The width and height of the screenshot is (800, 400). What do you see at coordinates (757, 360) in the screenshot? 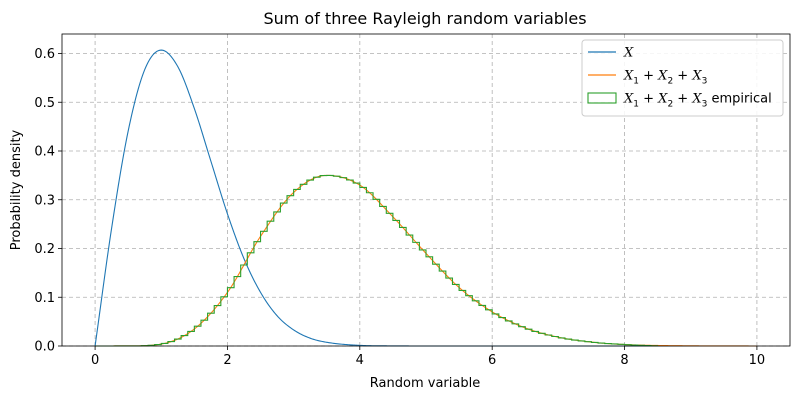
I see `x-tick-label: 10` at bounding box center [757, 360].